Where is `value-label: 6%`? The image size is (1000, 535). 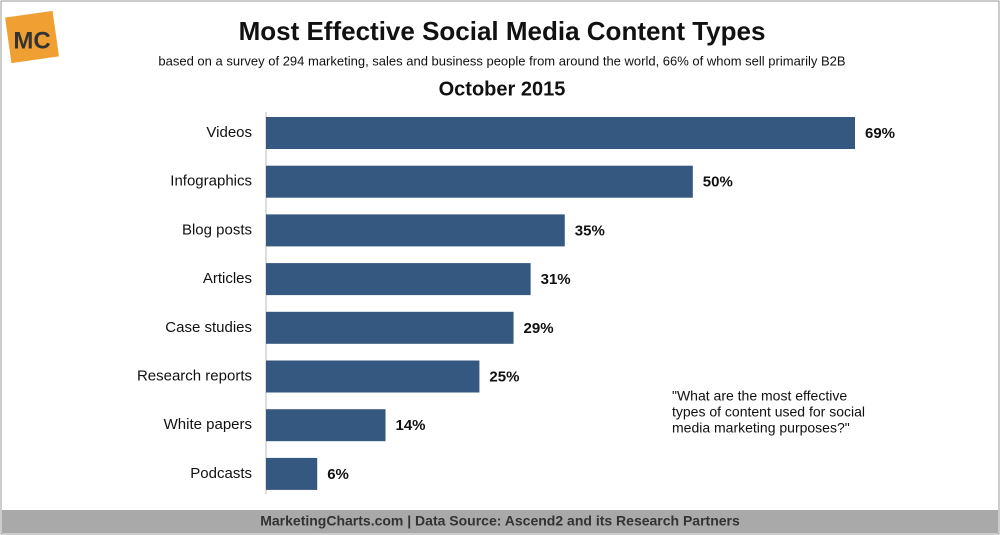
value-label: 6% is located at coordinates (338, 474).